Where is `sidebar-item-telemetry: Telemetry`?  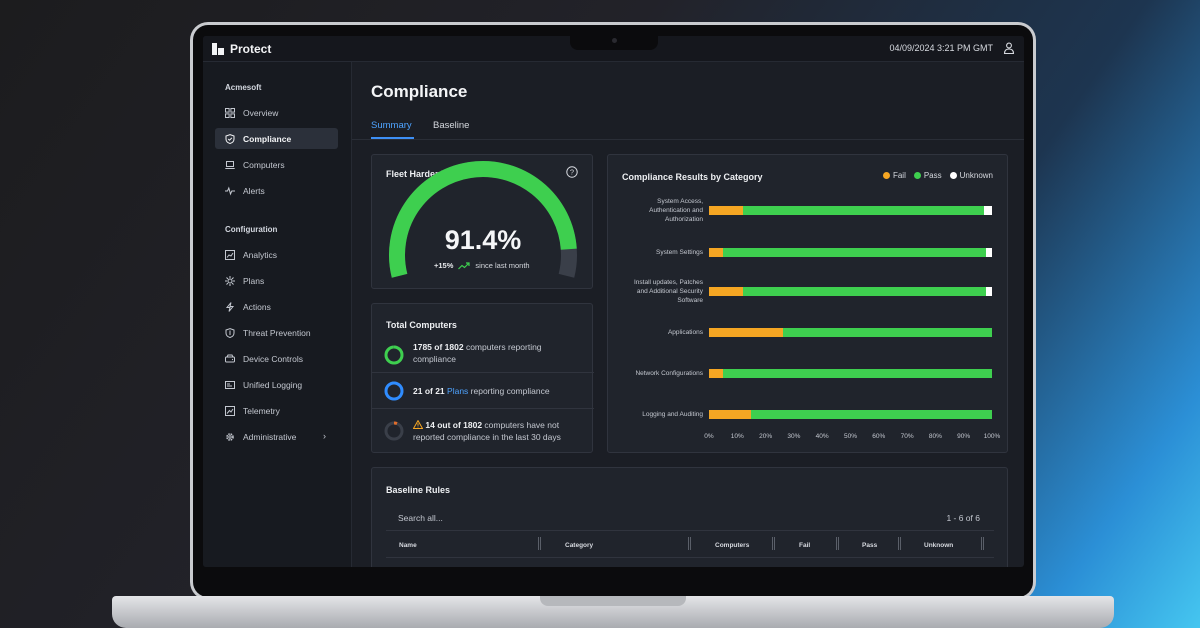 sidebar-item-telemetry: Telemetry is located at coordinates (276, 410).